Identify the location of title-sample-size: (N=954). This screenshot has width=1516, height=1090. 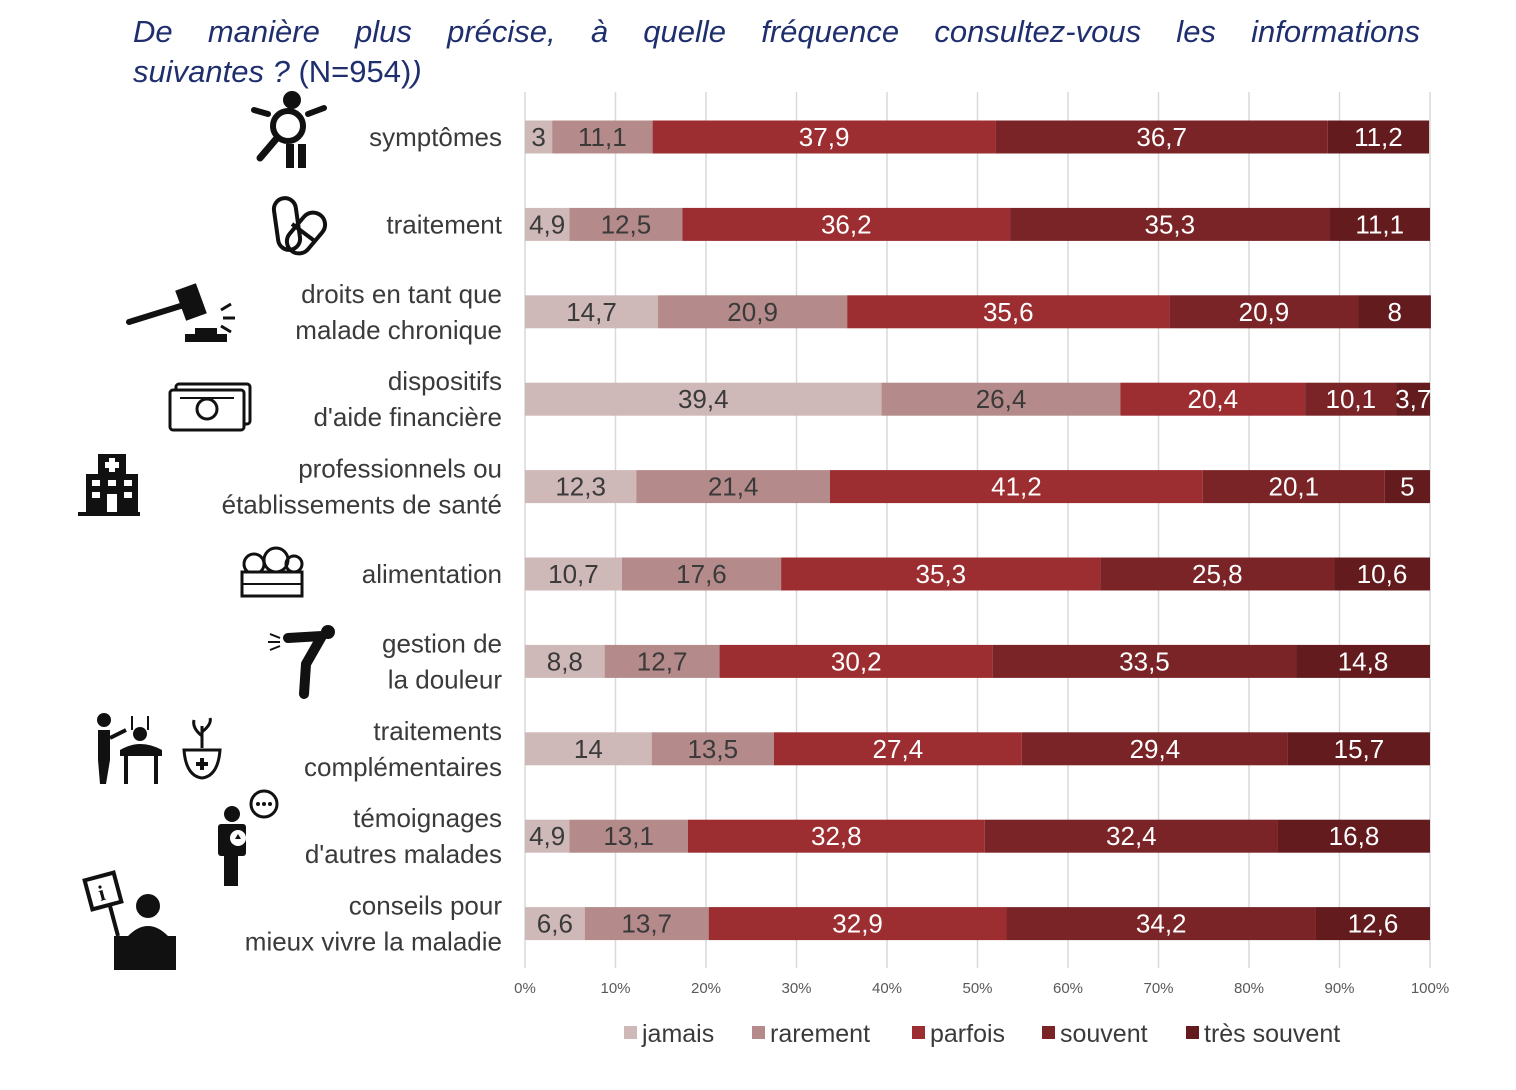
(355, 71).